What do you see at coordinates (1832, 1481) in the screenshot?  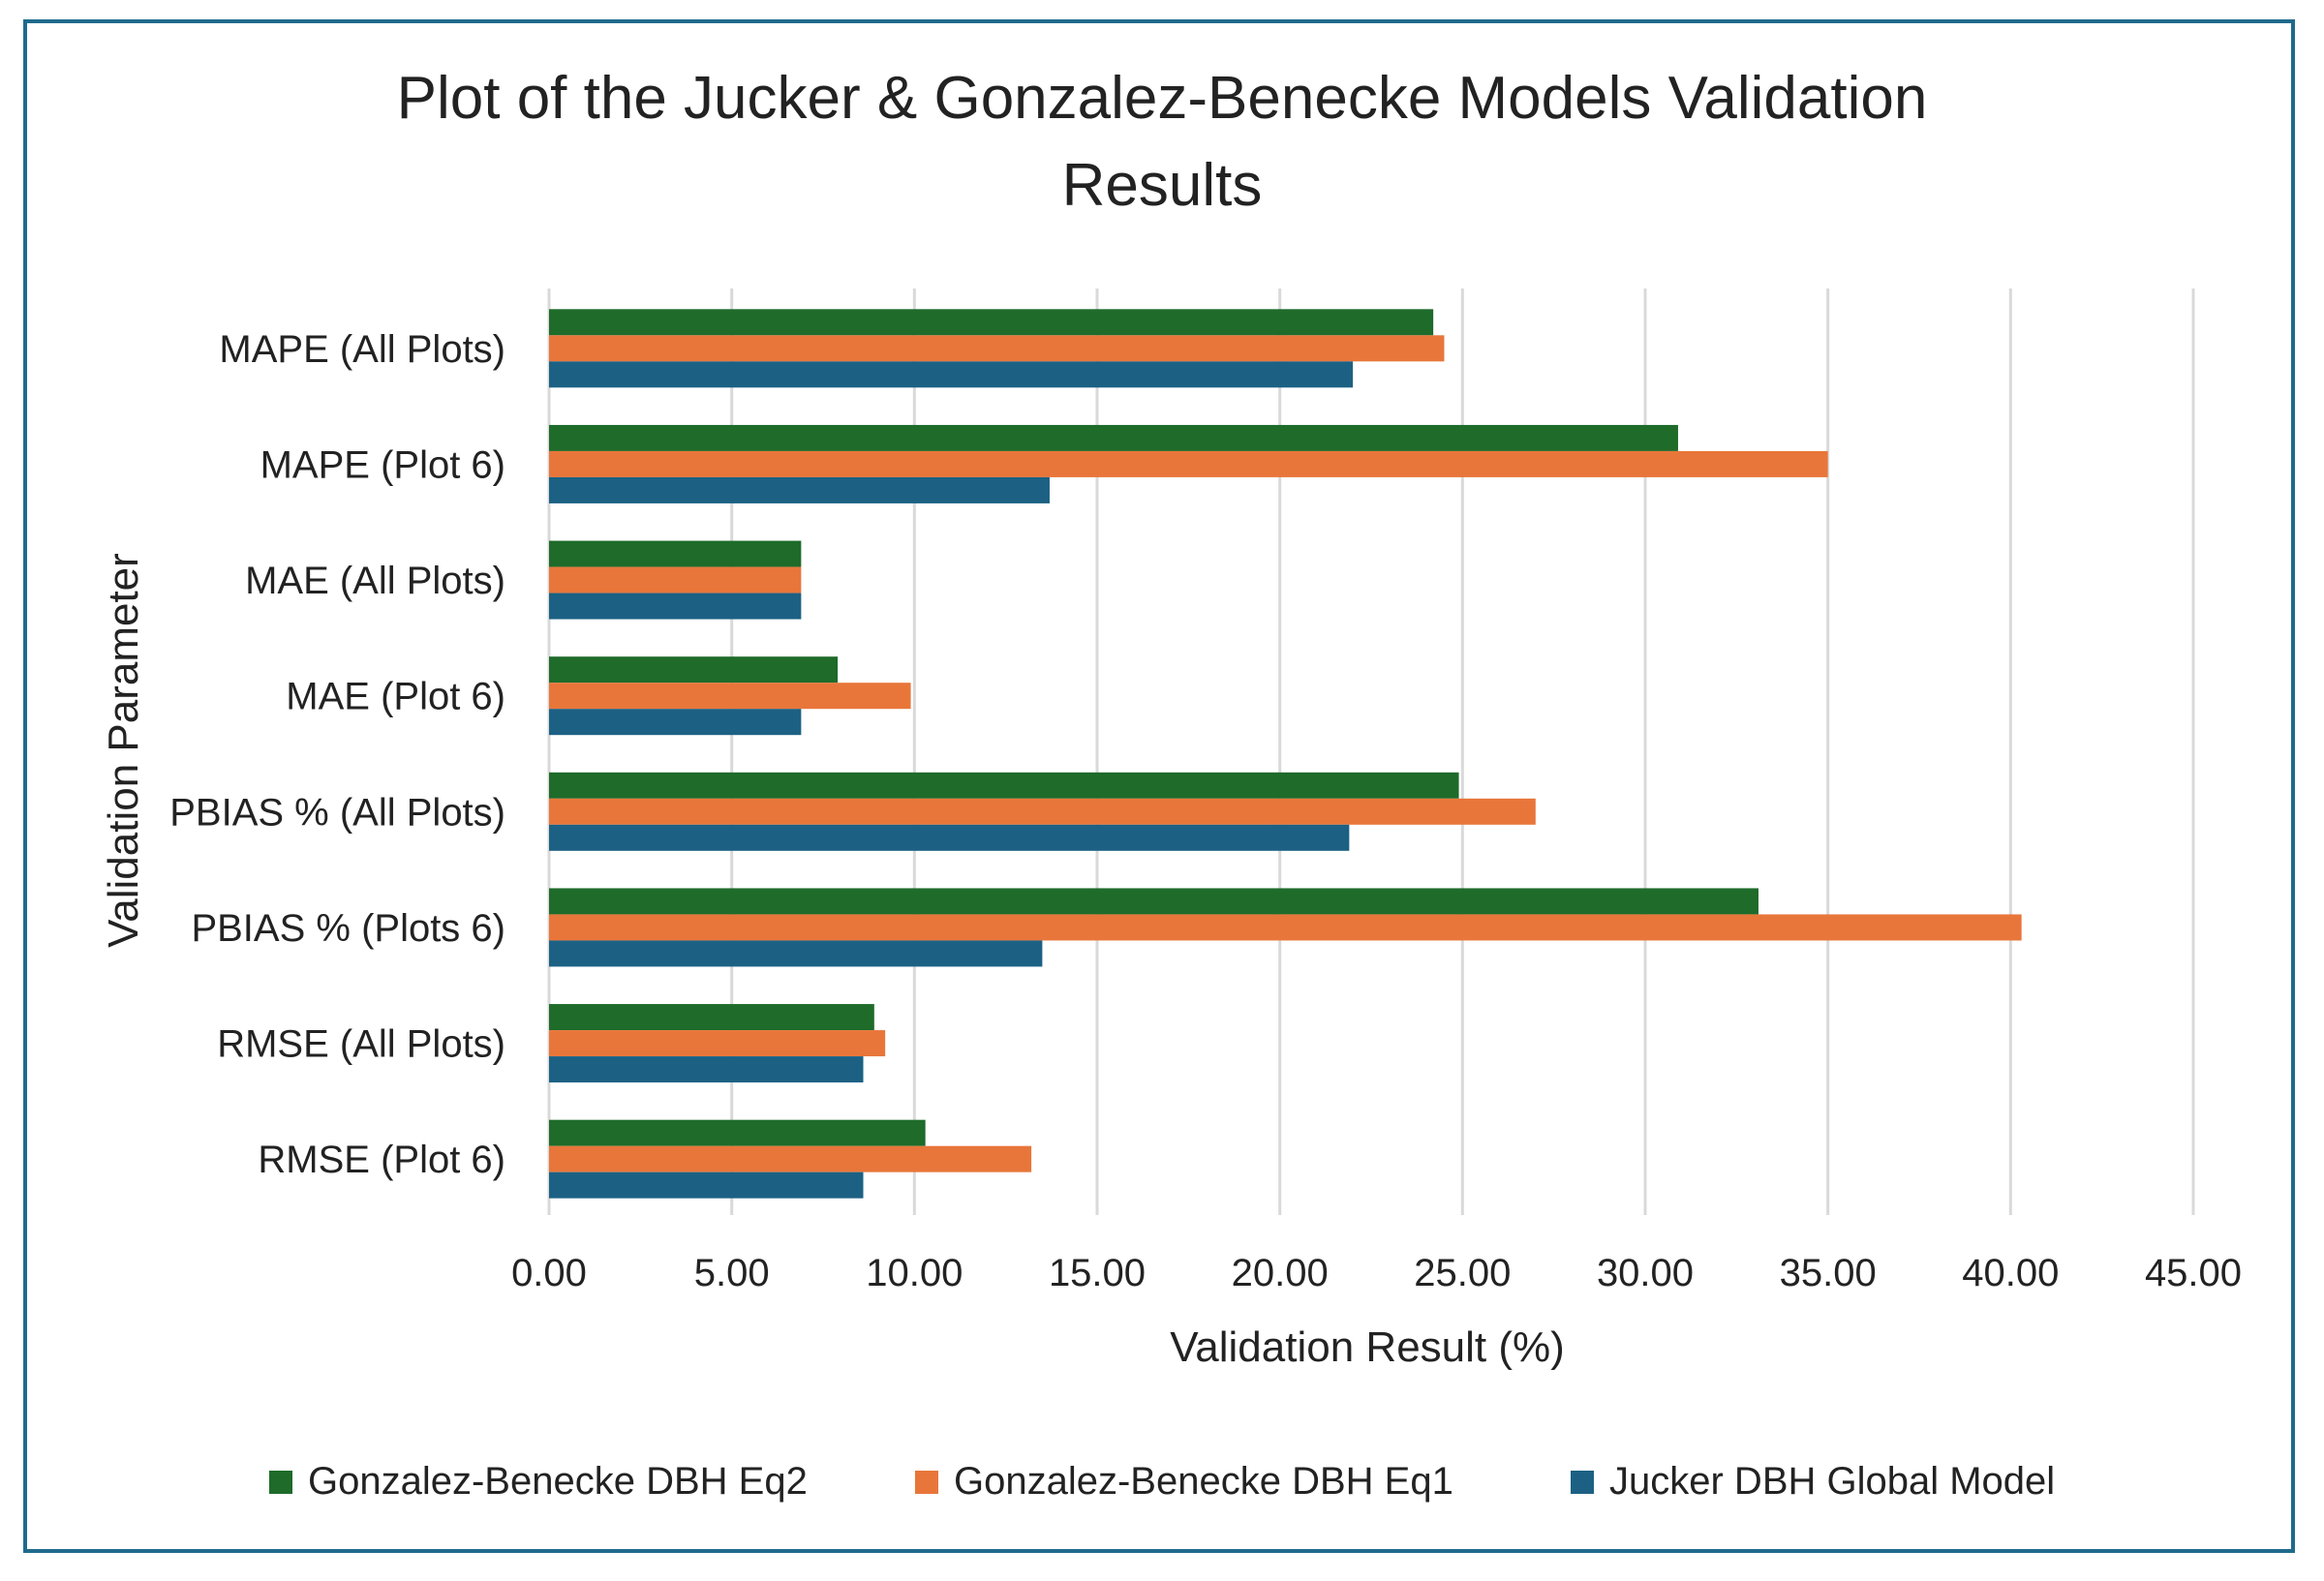 I see `legend-label: Jucker DBH Global Model` at bounding box center [1832, 1481].